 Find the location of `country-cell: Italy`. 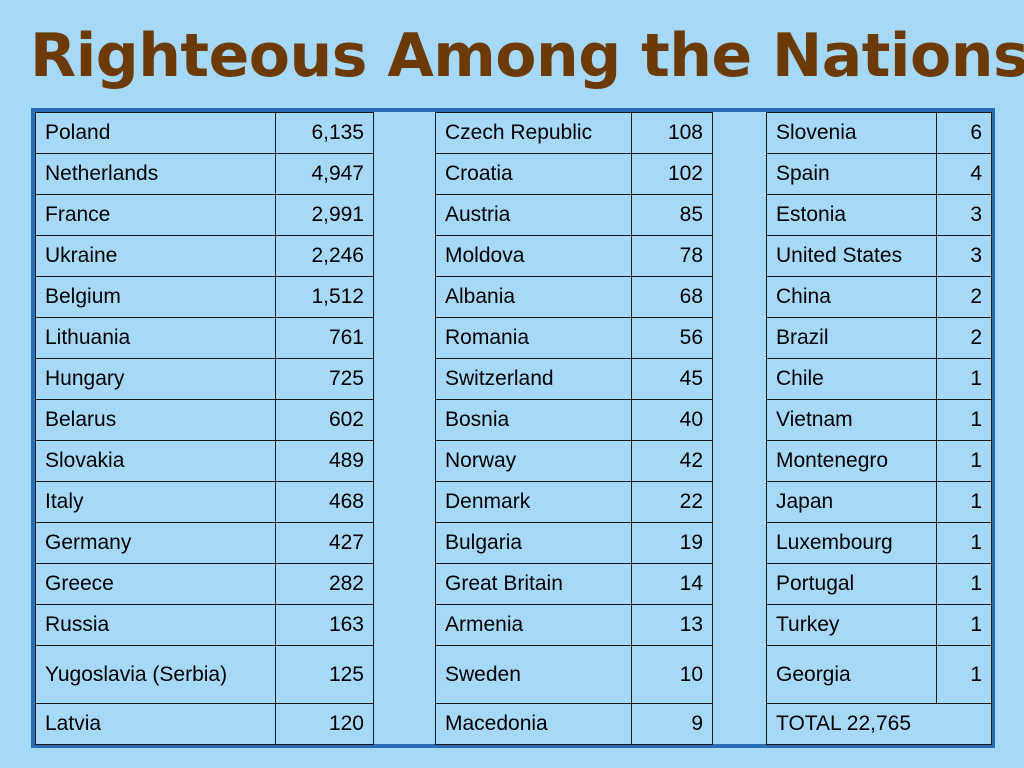

country-cell: Italy is located at coordinates (155, 502).